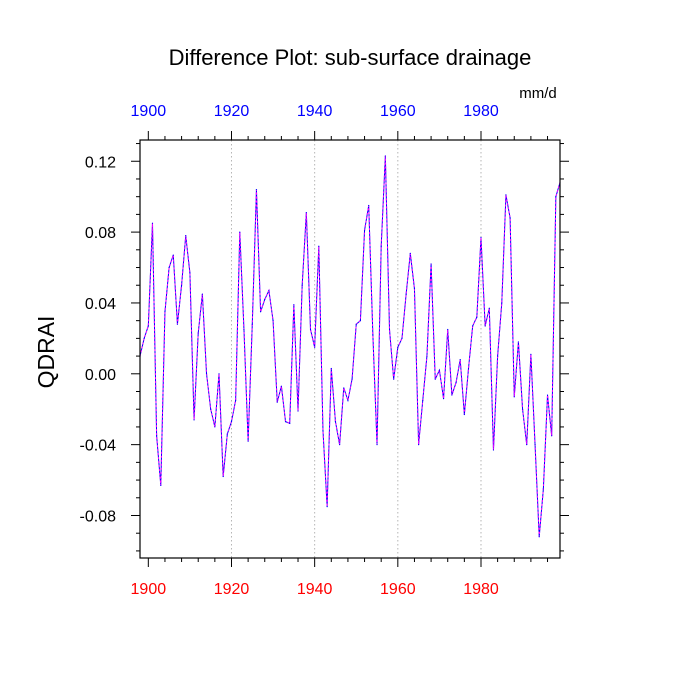 Image resolution: width=700 pixels, height=700 pixels. What do you see at coordinates (149, 111) in the screenshot?
I see `x-tick-label-top: 1900` at bounding box center [149, 111].